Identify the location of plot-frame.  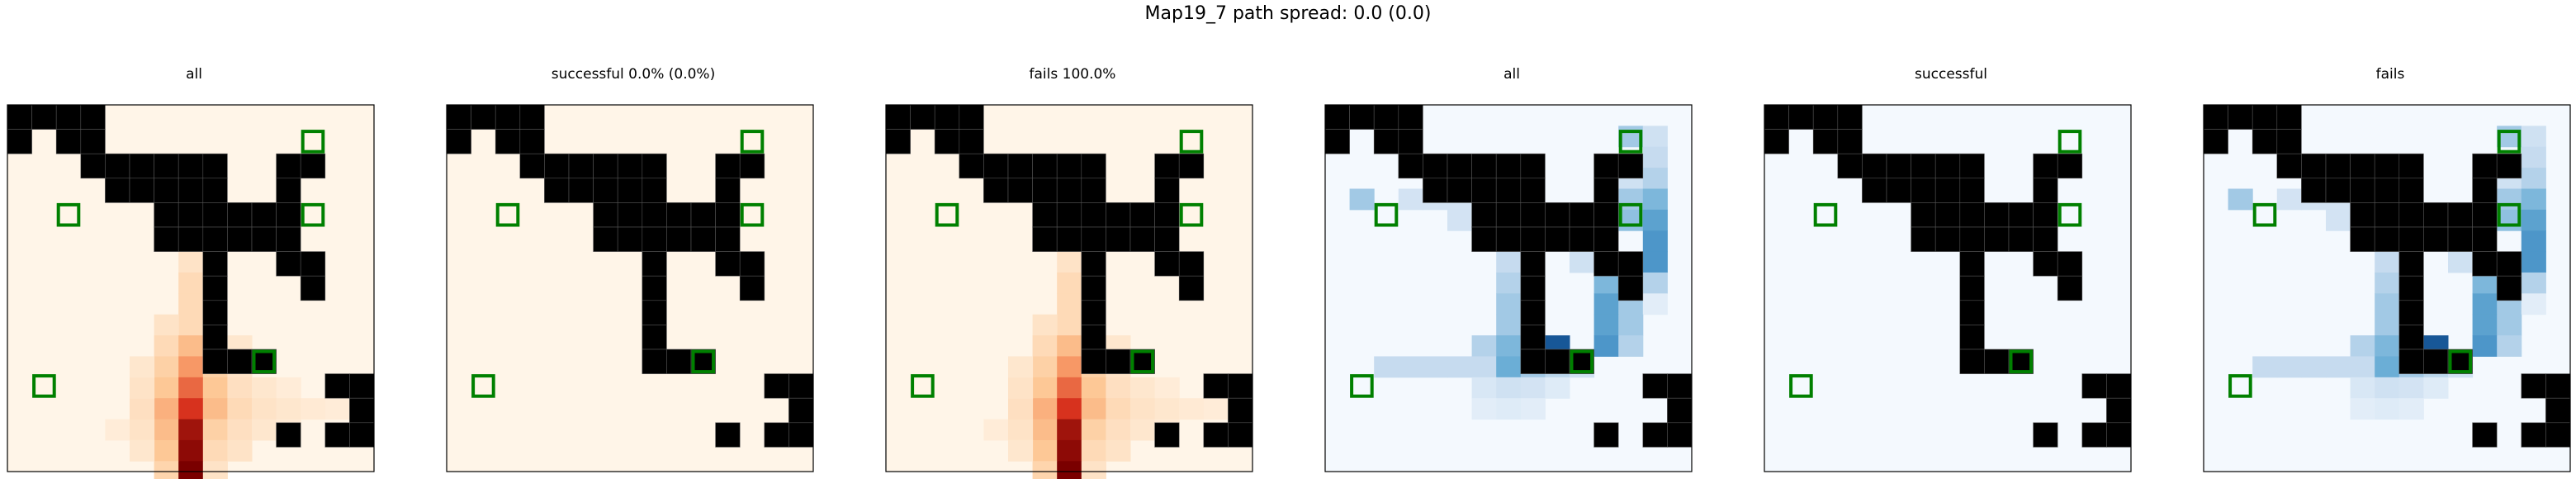
(630, 288).